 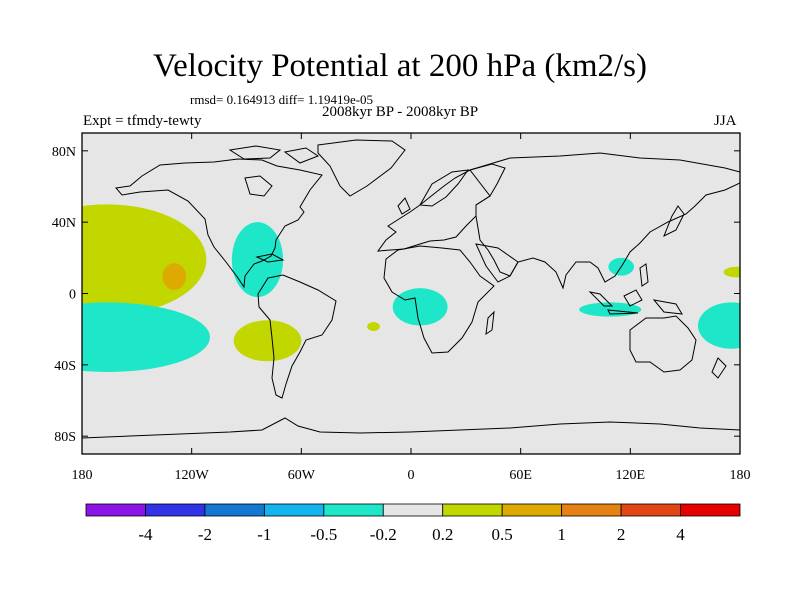 What do you see at coordinates (270, 258) in the screenshot?
I see `coastline-cuba` at bounding box center [270, 258].